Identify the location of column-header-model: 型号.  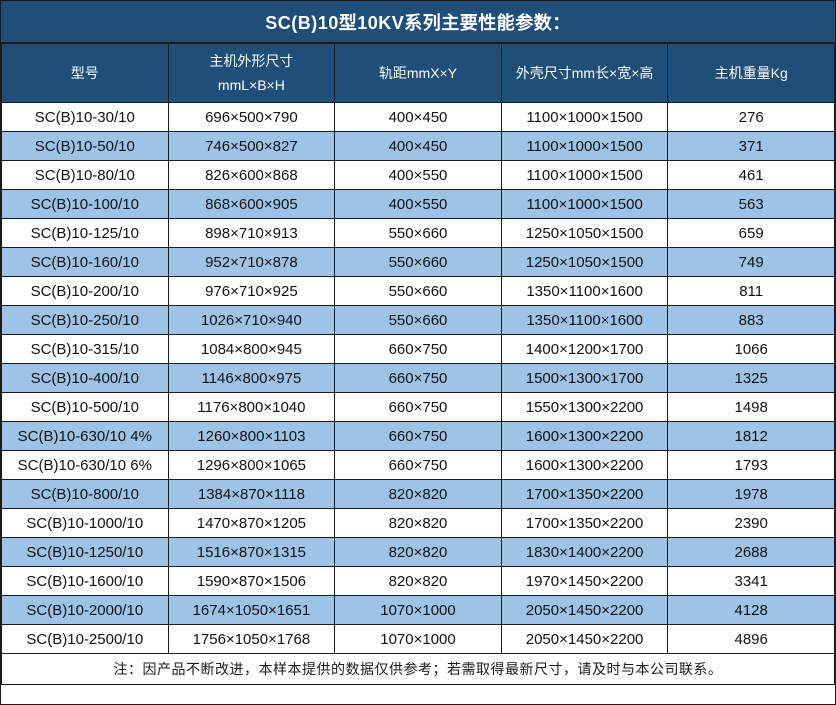
(85, 73).